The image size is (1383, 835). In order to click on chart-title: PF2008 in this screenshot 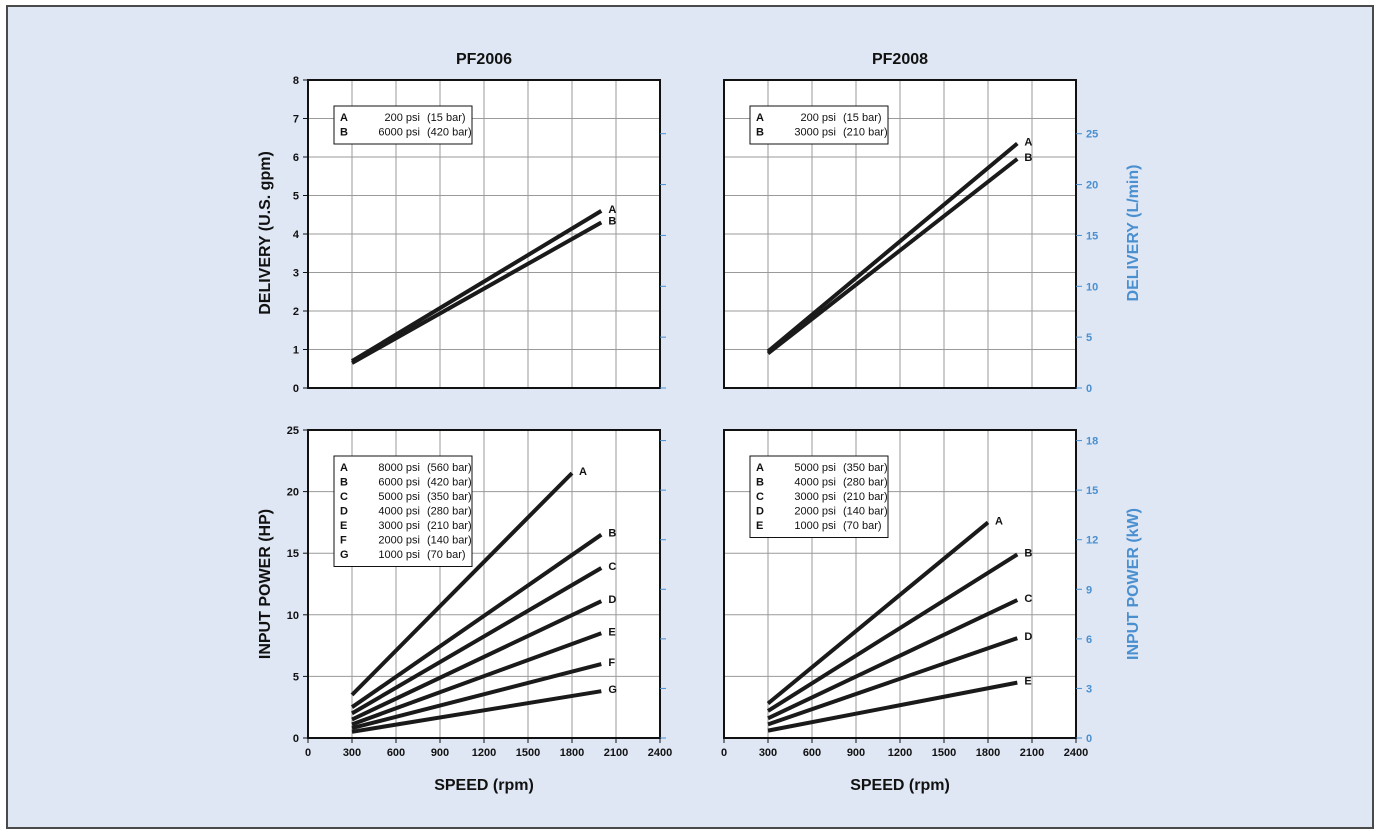, I will do `click(900, 59)`.